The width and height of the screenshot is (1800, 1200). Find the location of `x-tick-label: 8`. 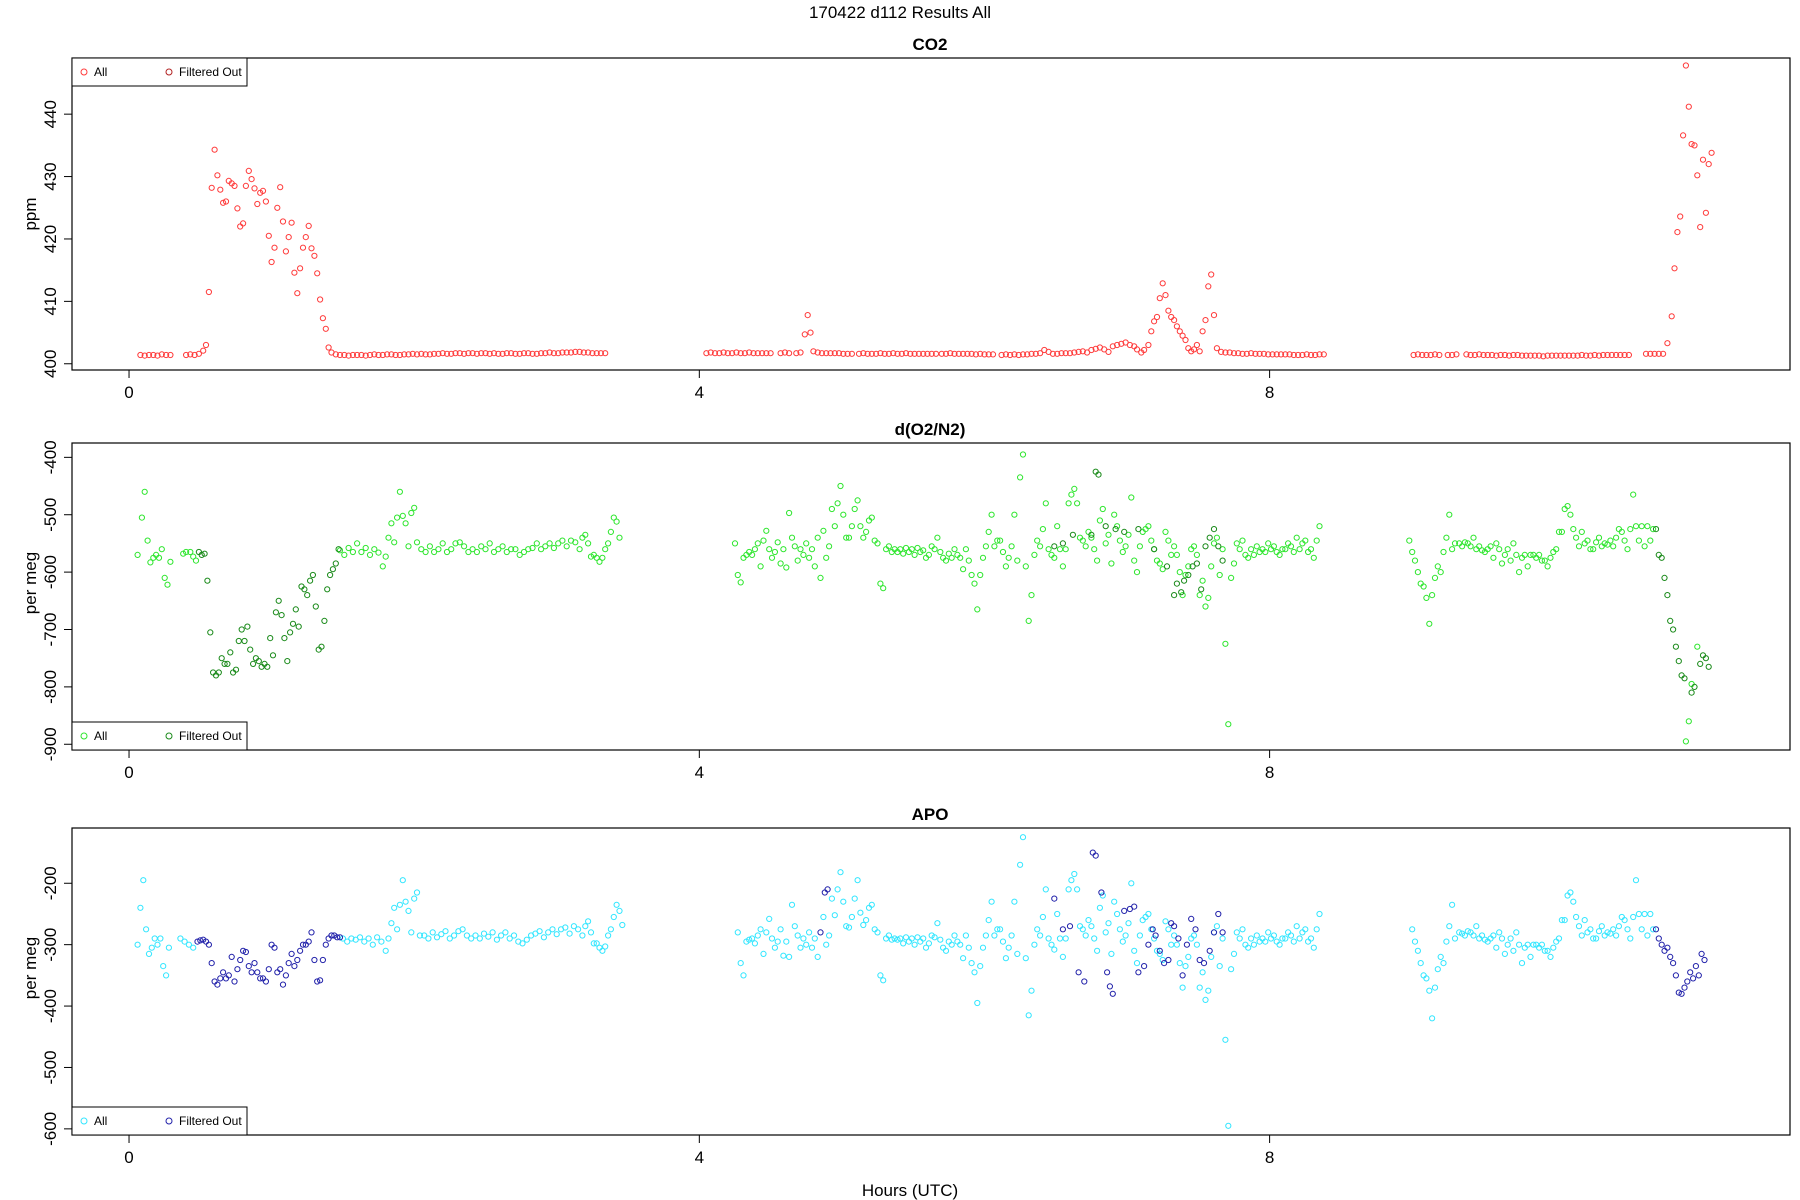

x-tick-label: 8 is located at coordinates (1269, 392).